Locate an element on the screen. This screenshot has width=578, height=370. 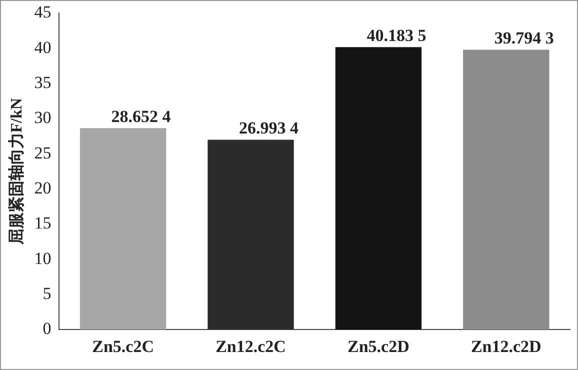
y-tick-label: 0 is located at coordinates (47, 328).